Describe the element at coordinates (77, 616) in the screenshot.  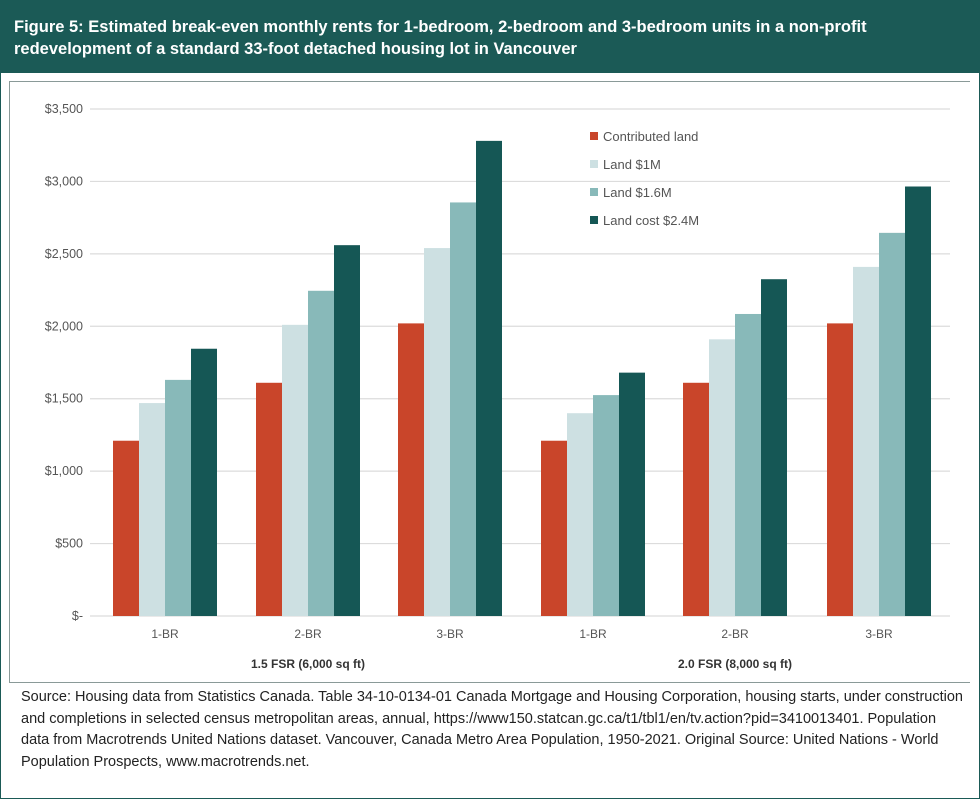
I see `y-tick-label: $-` at that location.